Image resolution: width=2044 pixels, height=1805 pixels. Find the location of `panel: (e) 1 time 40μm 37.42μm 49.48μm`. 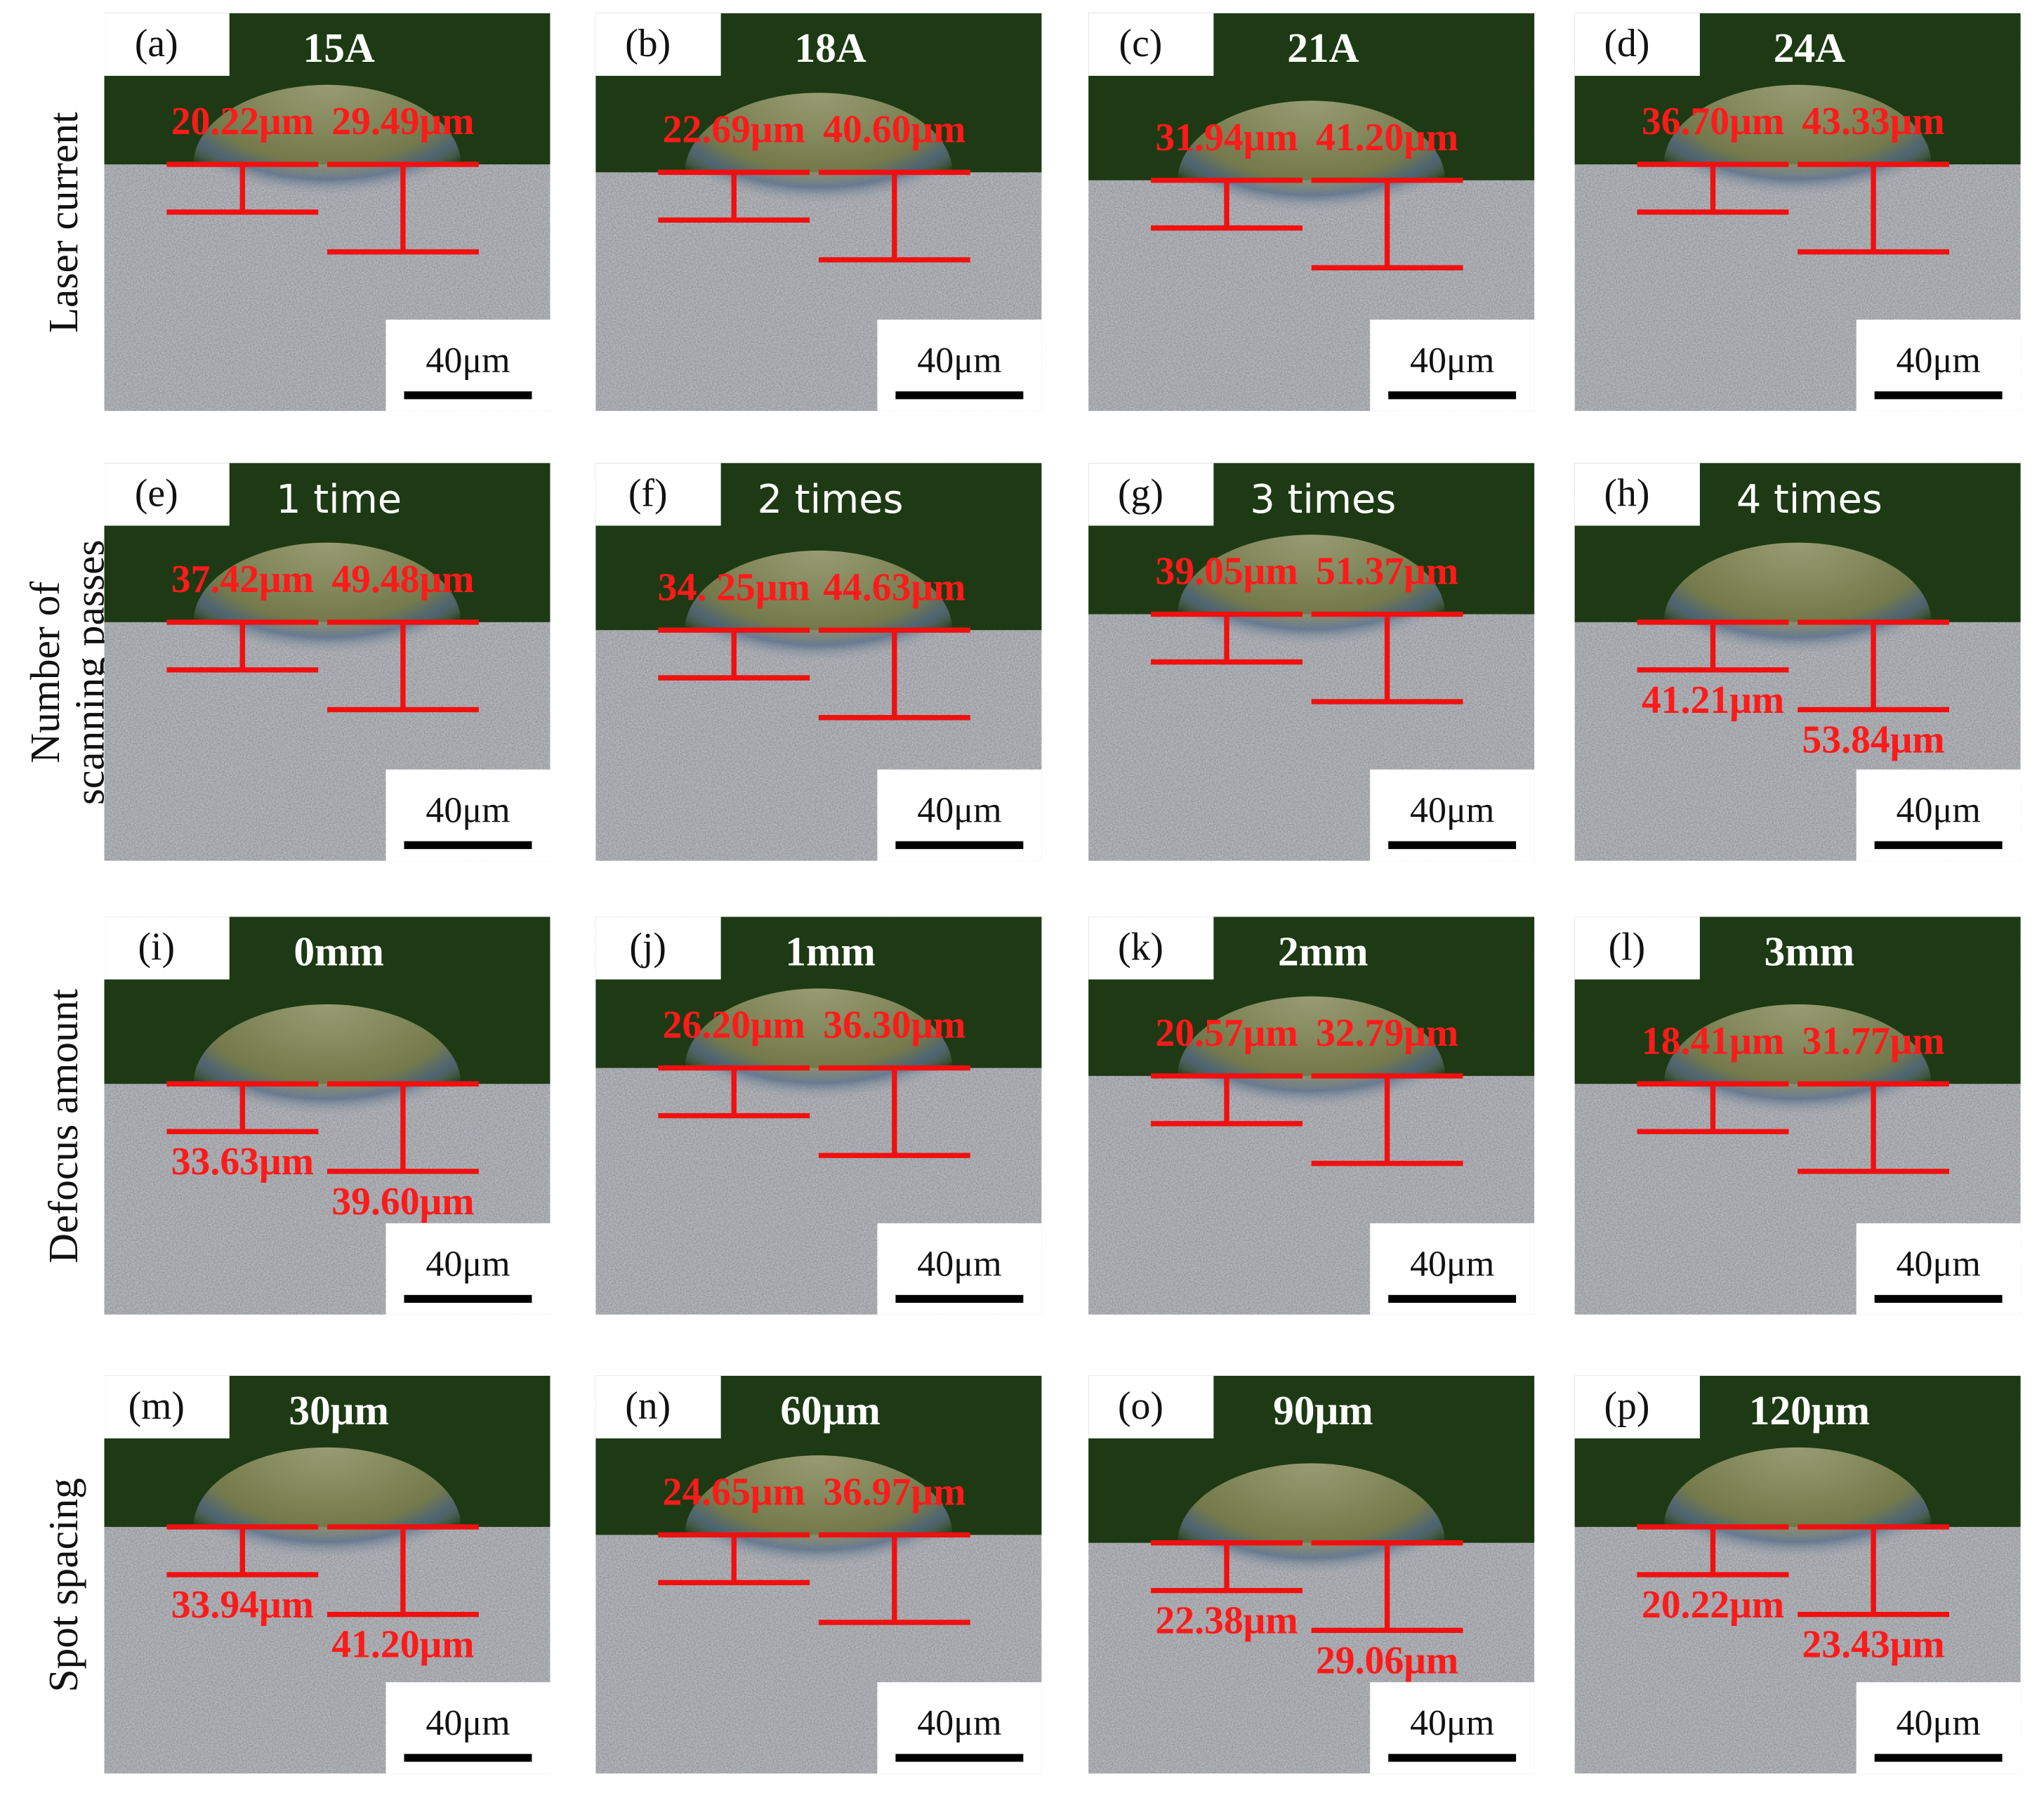

panel: (e) 1 time 40μm 37.42μm 49.48μm is located at coordinates (327, 662).